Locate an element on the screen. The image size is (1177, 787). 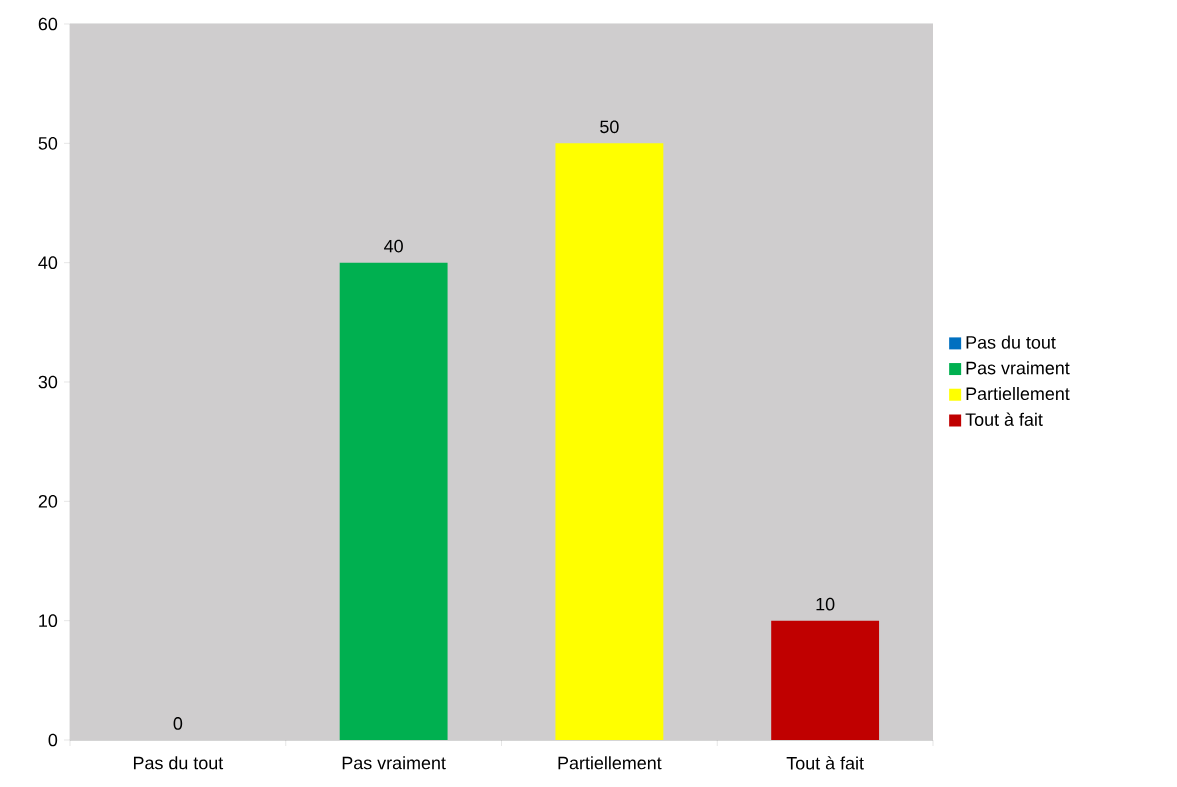
legend-label: Partiellement is located at coordinates (1018, 393).